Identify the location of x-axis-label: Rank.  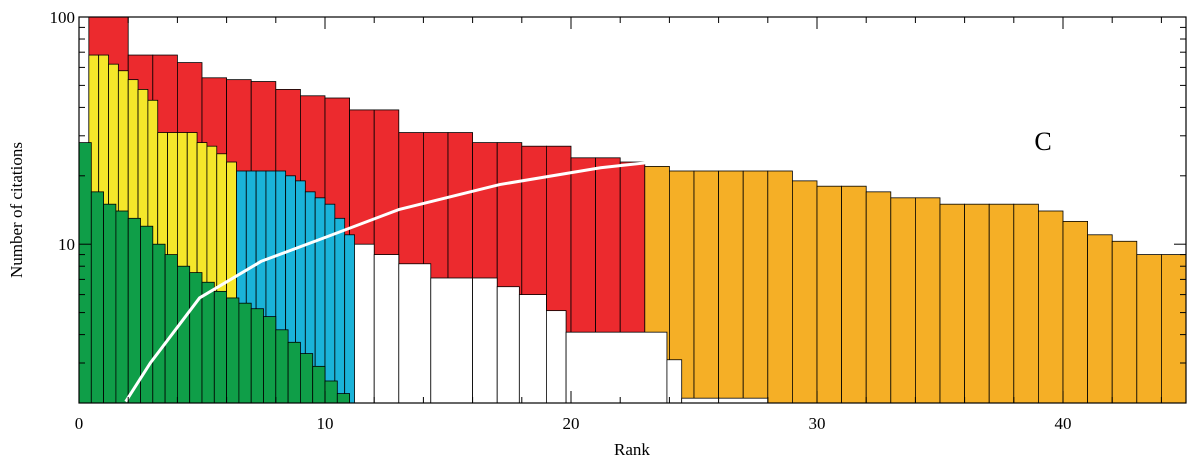
(632, 449).